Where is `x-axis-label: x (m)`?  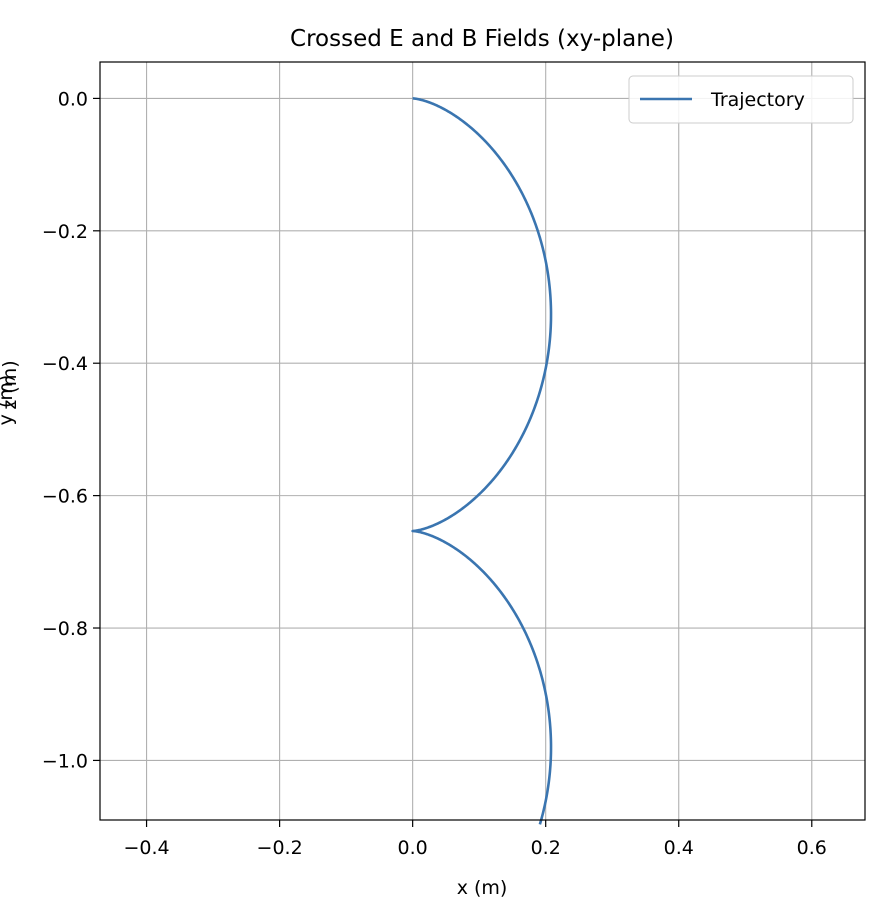
x-axis-label: x (m) is located at coordinates (482, 888).